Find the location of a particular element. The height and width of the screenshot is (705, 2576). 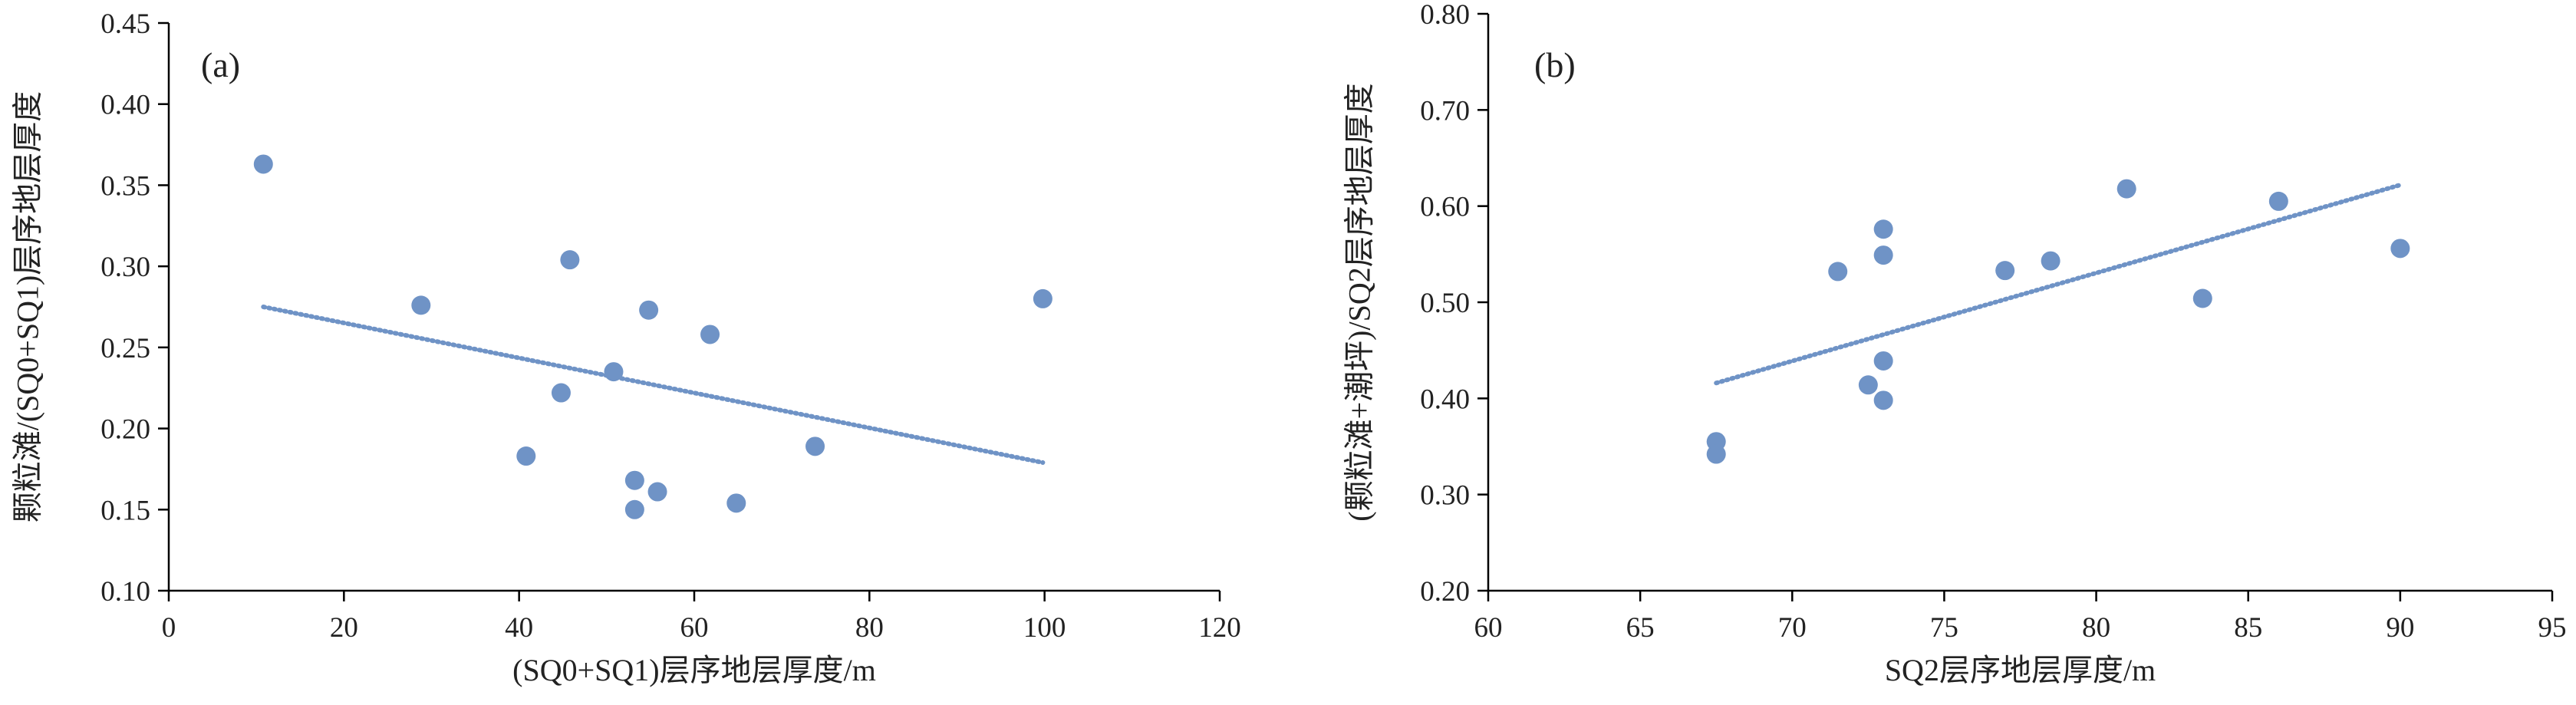

y-tick-label: 0.80 is located at coordinates (1445, 16).